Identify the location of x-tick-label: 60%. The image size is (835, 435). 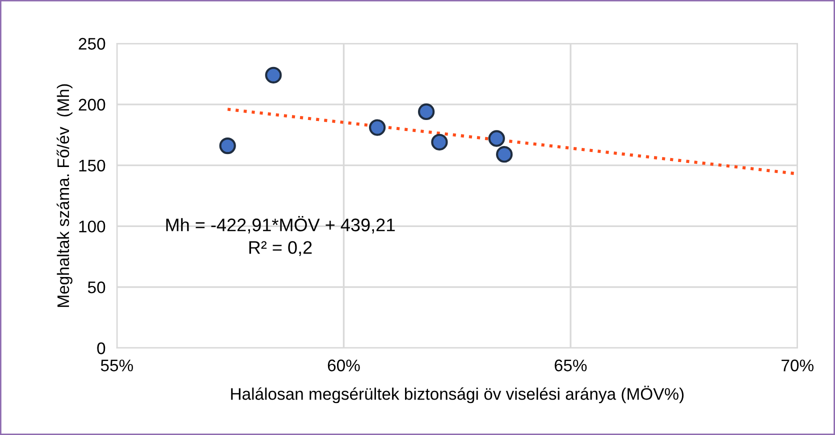
(344, 366).